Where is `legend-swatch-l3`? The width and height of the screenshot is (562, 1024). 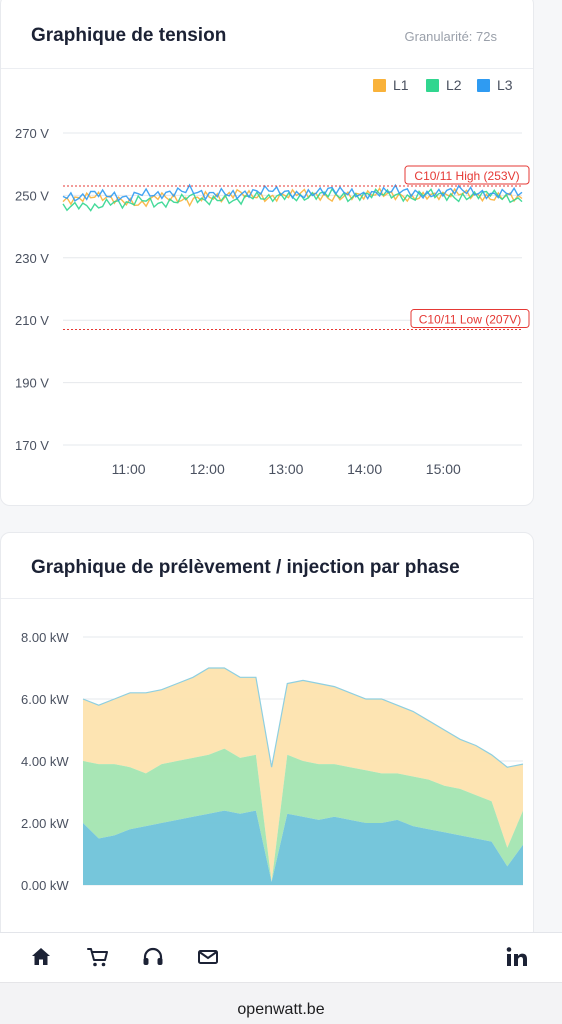
legend-swatch-l3 is located at coordinates (483, 85).